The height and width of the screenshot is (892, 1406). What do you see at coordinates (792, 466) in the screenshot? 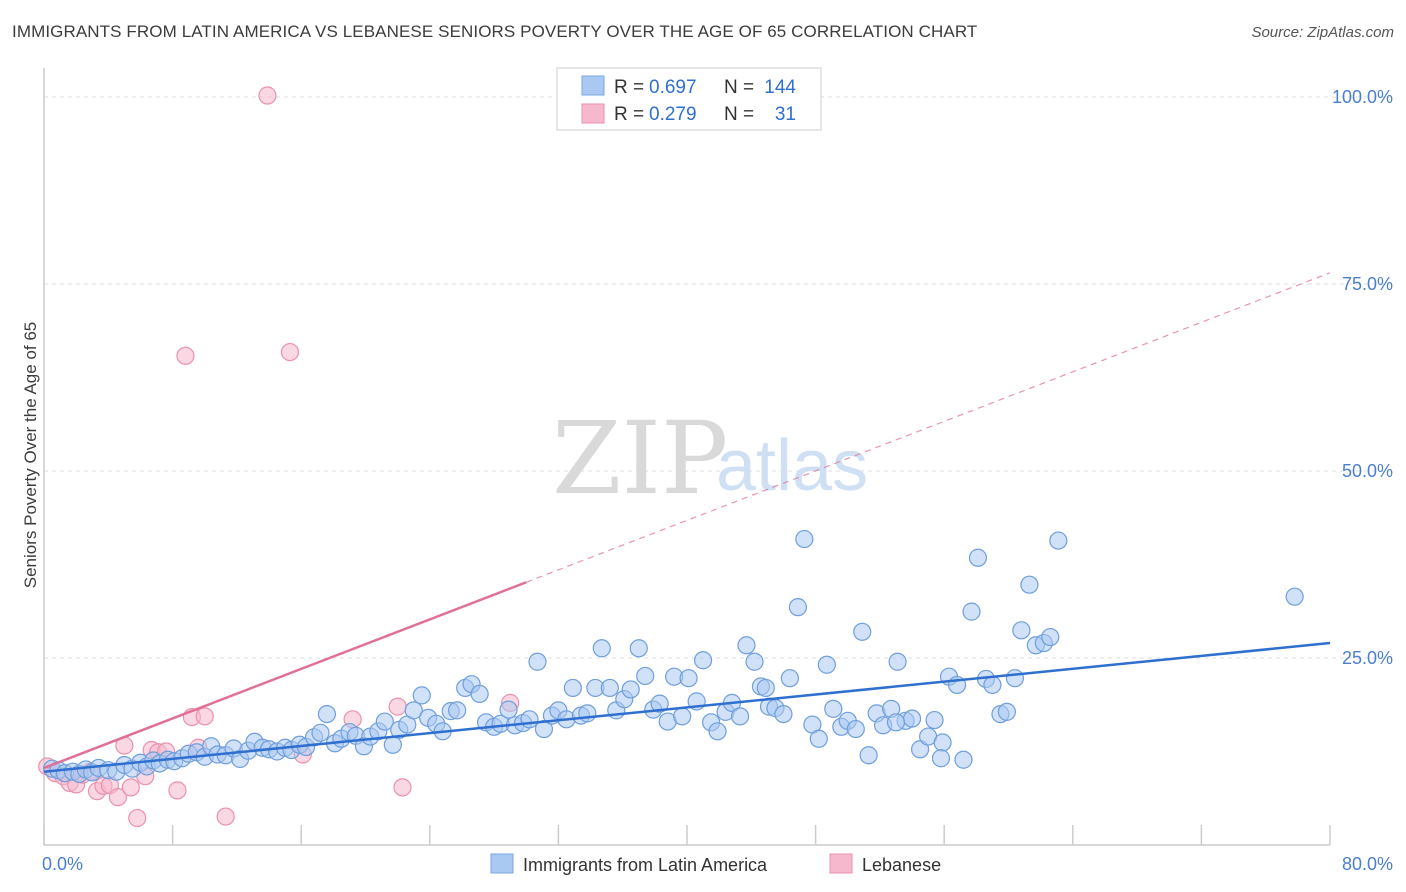
I see `watermark-atlas: atlas` at bounding box center [792, 466].